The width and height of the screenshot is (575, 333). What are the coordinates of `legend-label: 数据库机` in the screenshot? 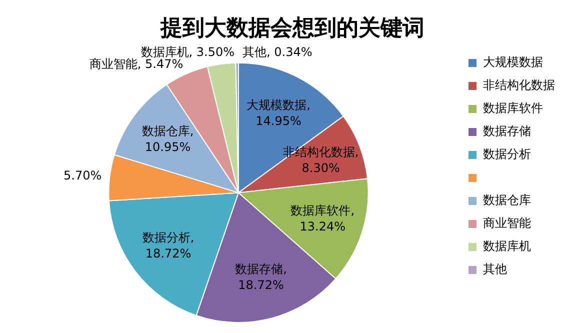 It's located at (507, 246).